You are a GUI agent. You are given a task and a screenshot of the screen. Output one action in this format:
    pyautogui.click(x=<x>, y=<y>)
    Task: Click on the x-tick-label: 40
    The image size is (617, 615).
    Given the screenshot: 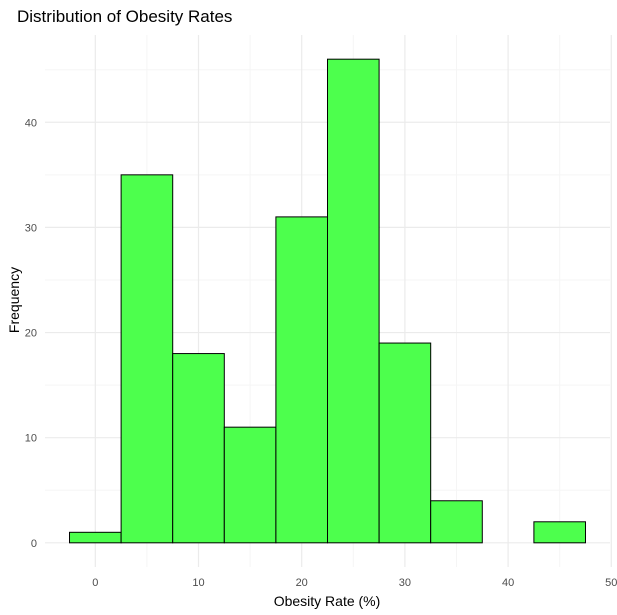 What is the action you would take?
    pyautogui.click(x=508, y=583)
    